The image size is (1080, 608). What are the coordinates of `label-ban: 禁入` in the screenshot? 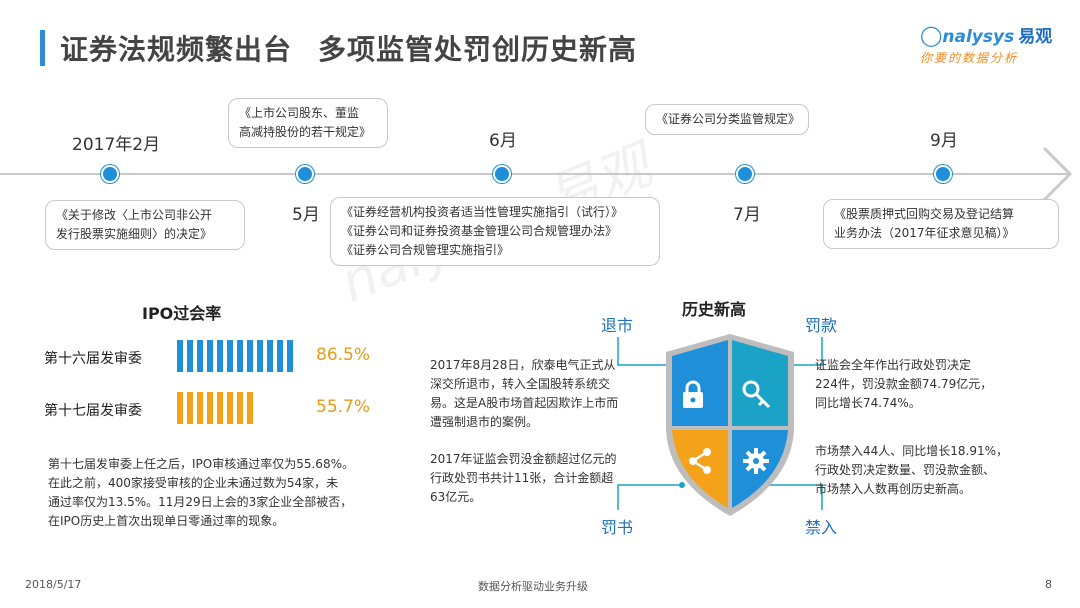 It's located at (821, 527).